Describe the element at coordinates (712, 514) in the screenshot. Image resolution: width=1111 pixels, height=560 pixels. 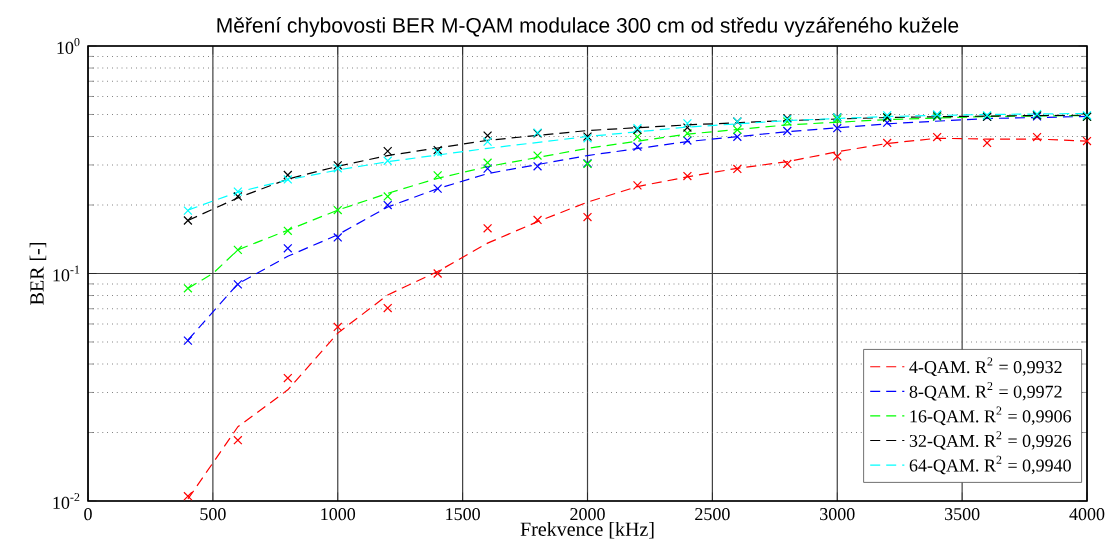
I see `x-tick-label: 2500` at that location.